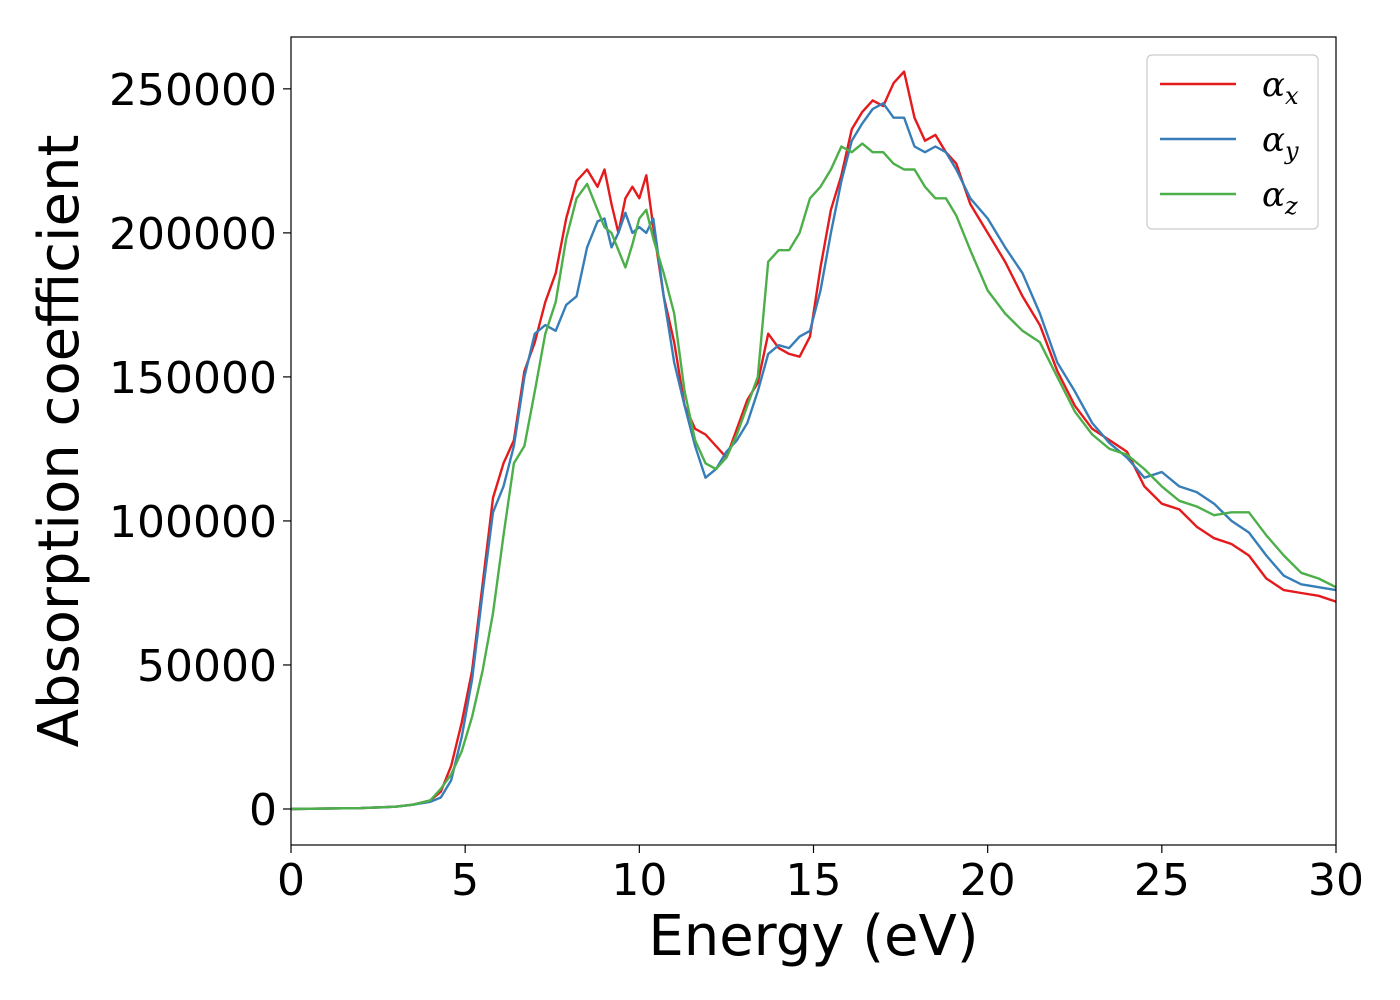  I want to click on legend-label-z: αz, so click(1280, 197).